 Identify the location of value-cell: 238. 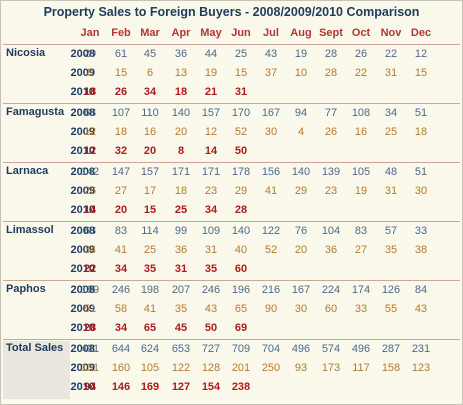
(241, 387).